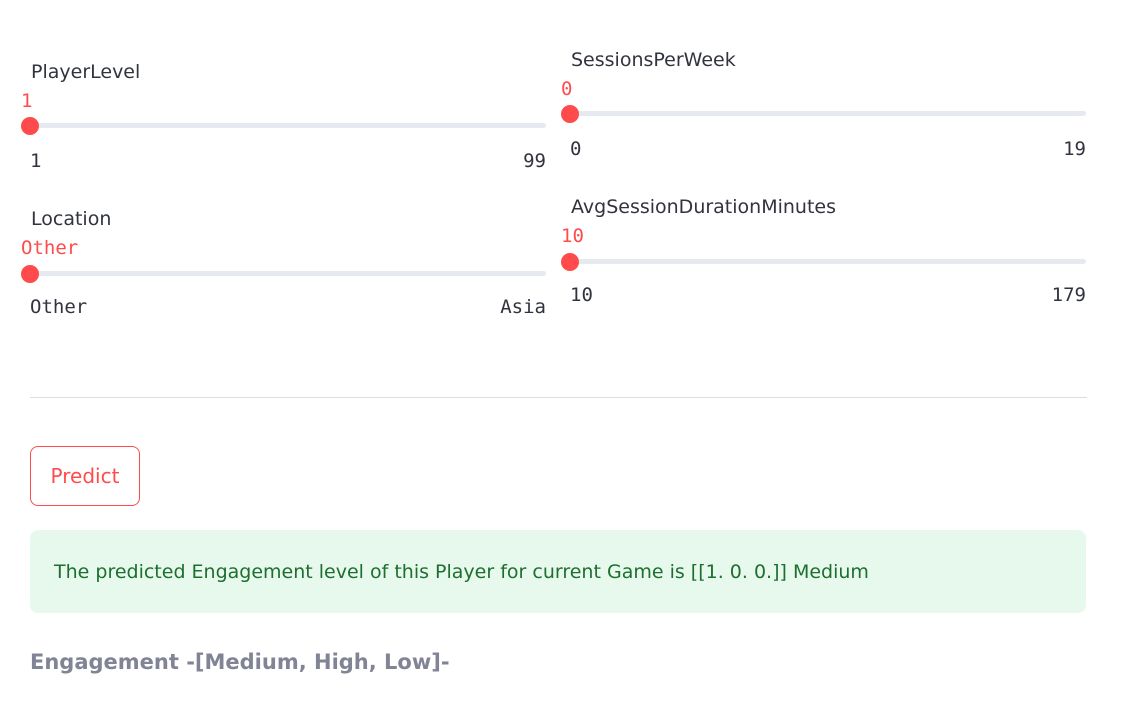  Describe the element at coordinates (567, 89) in the screenshot. I see `slider-current-value: 0` at that location.